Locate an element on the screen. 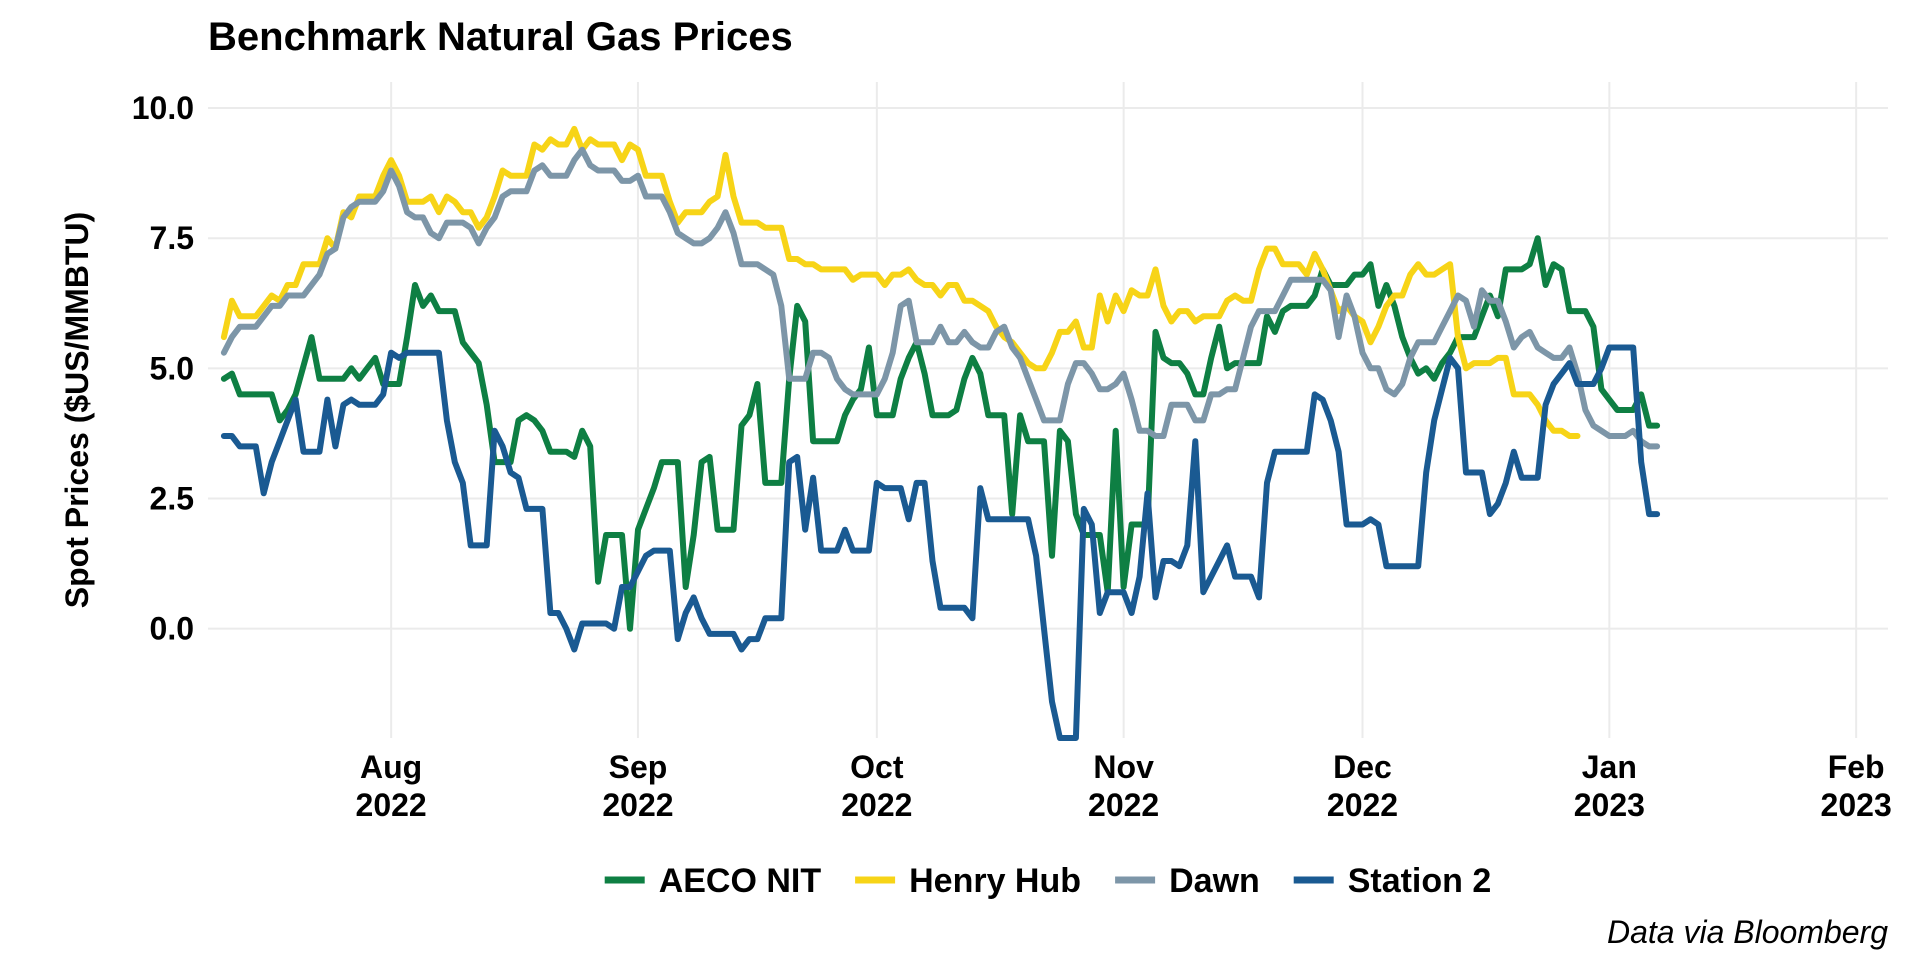 The image size is (1920, 960). x-tick-month: Sep is located at coordinates (638, 767).